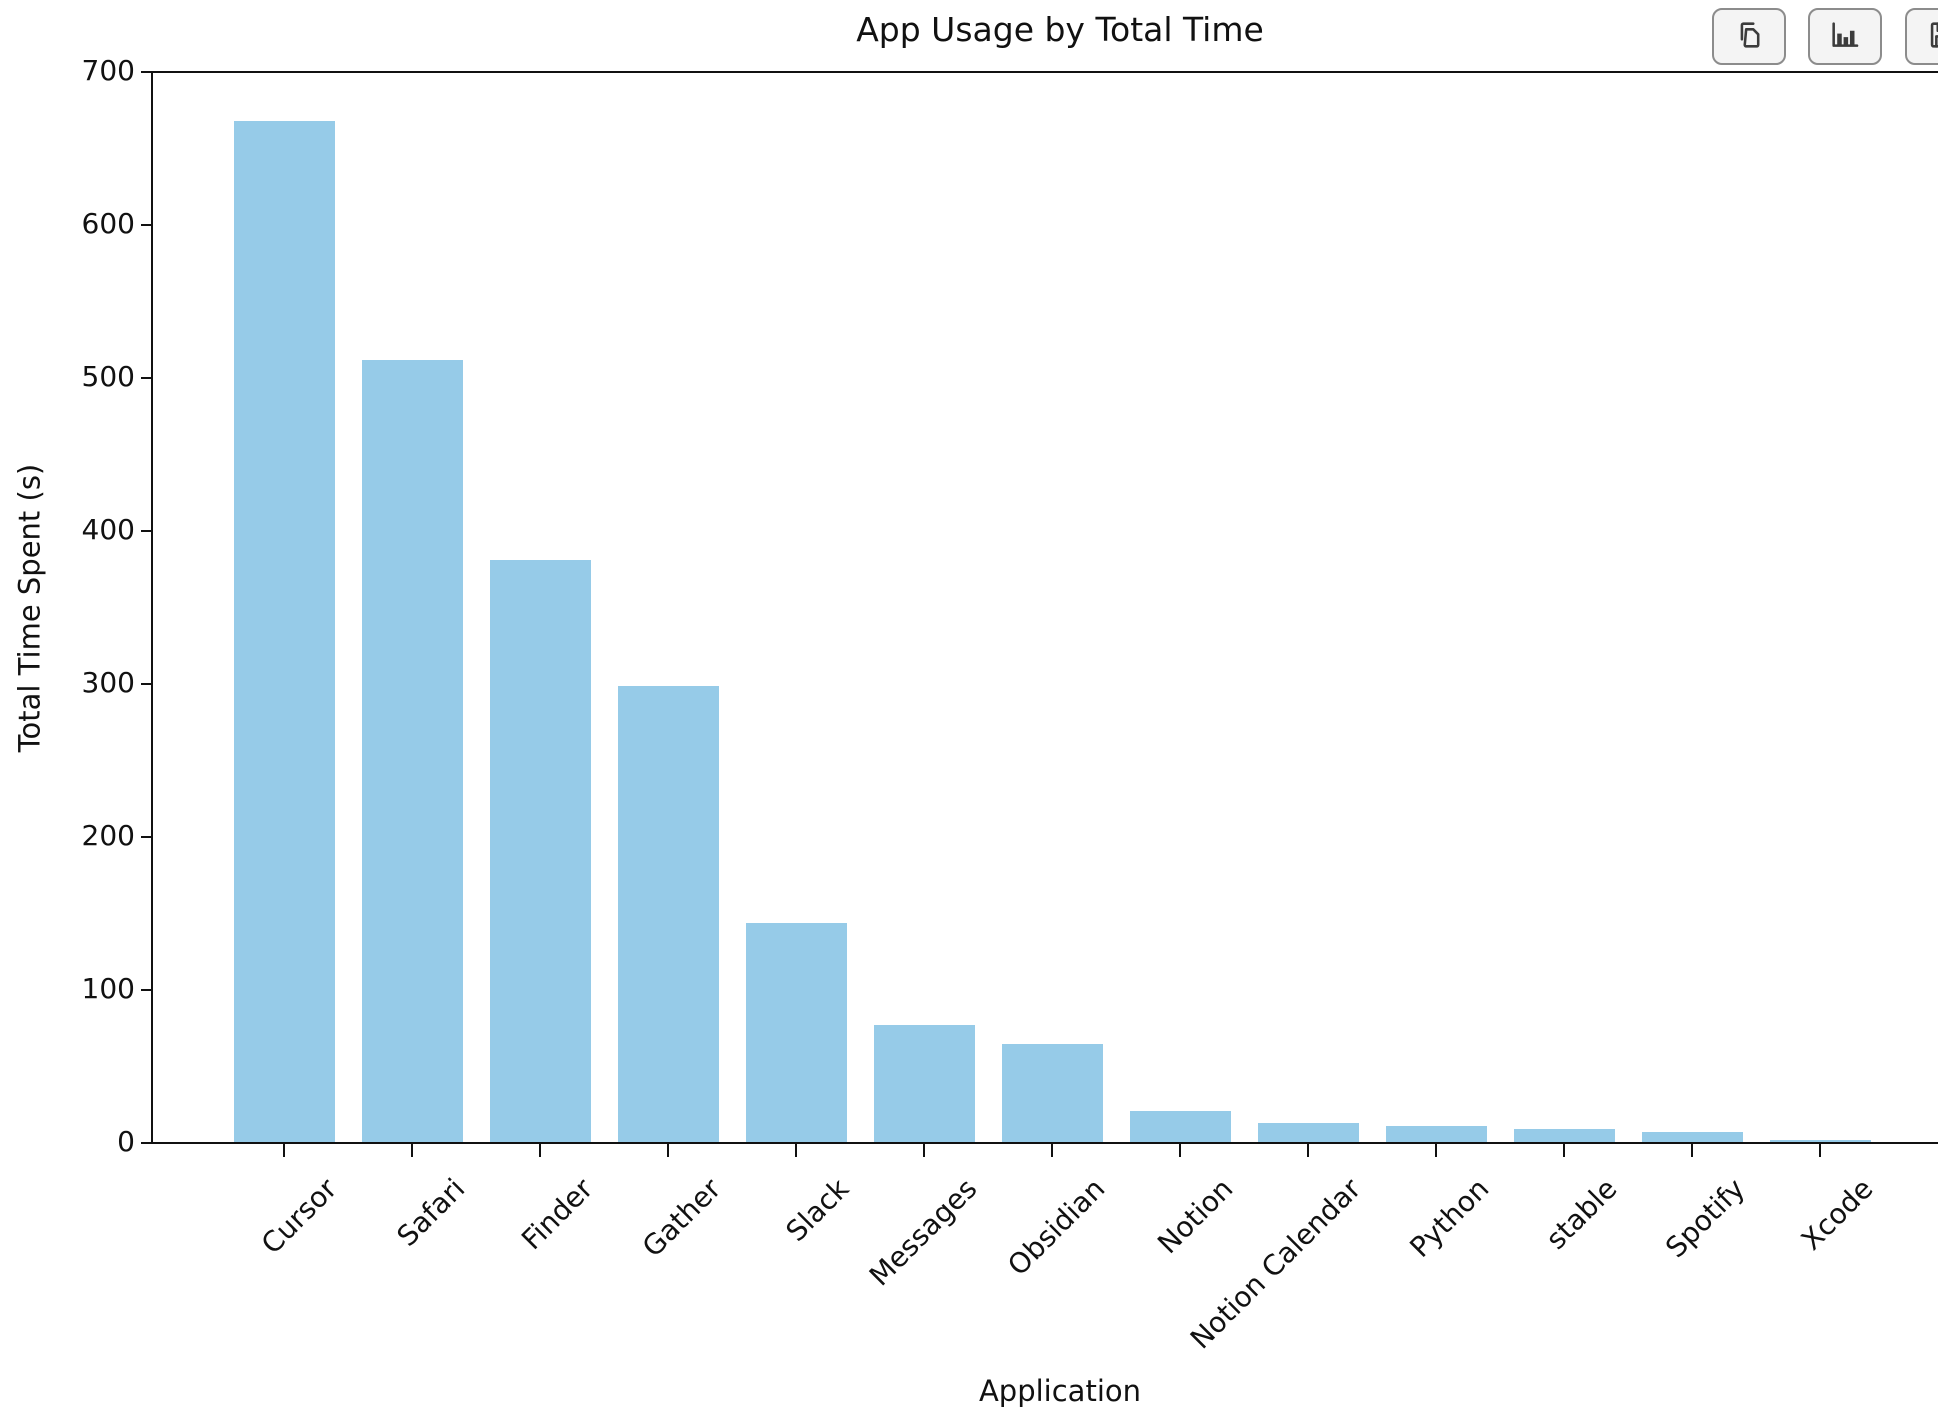 Image resolution: width=1938 pixels, height=1416 pixels. Describe the element at coordinates (1581, 1214) in the screenshot. I see `x-tick-label: stable` at that location.